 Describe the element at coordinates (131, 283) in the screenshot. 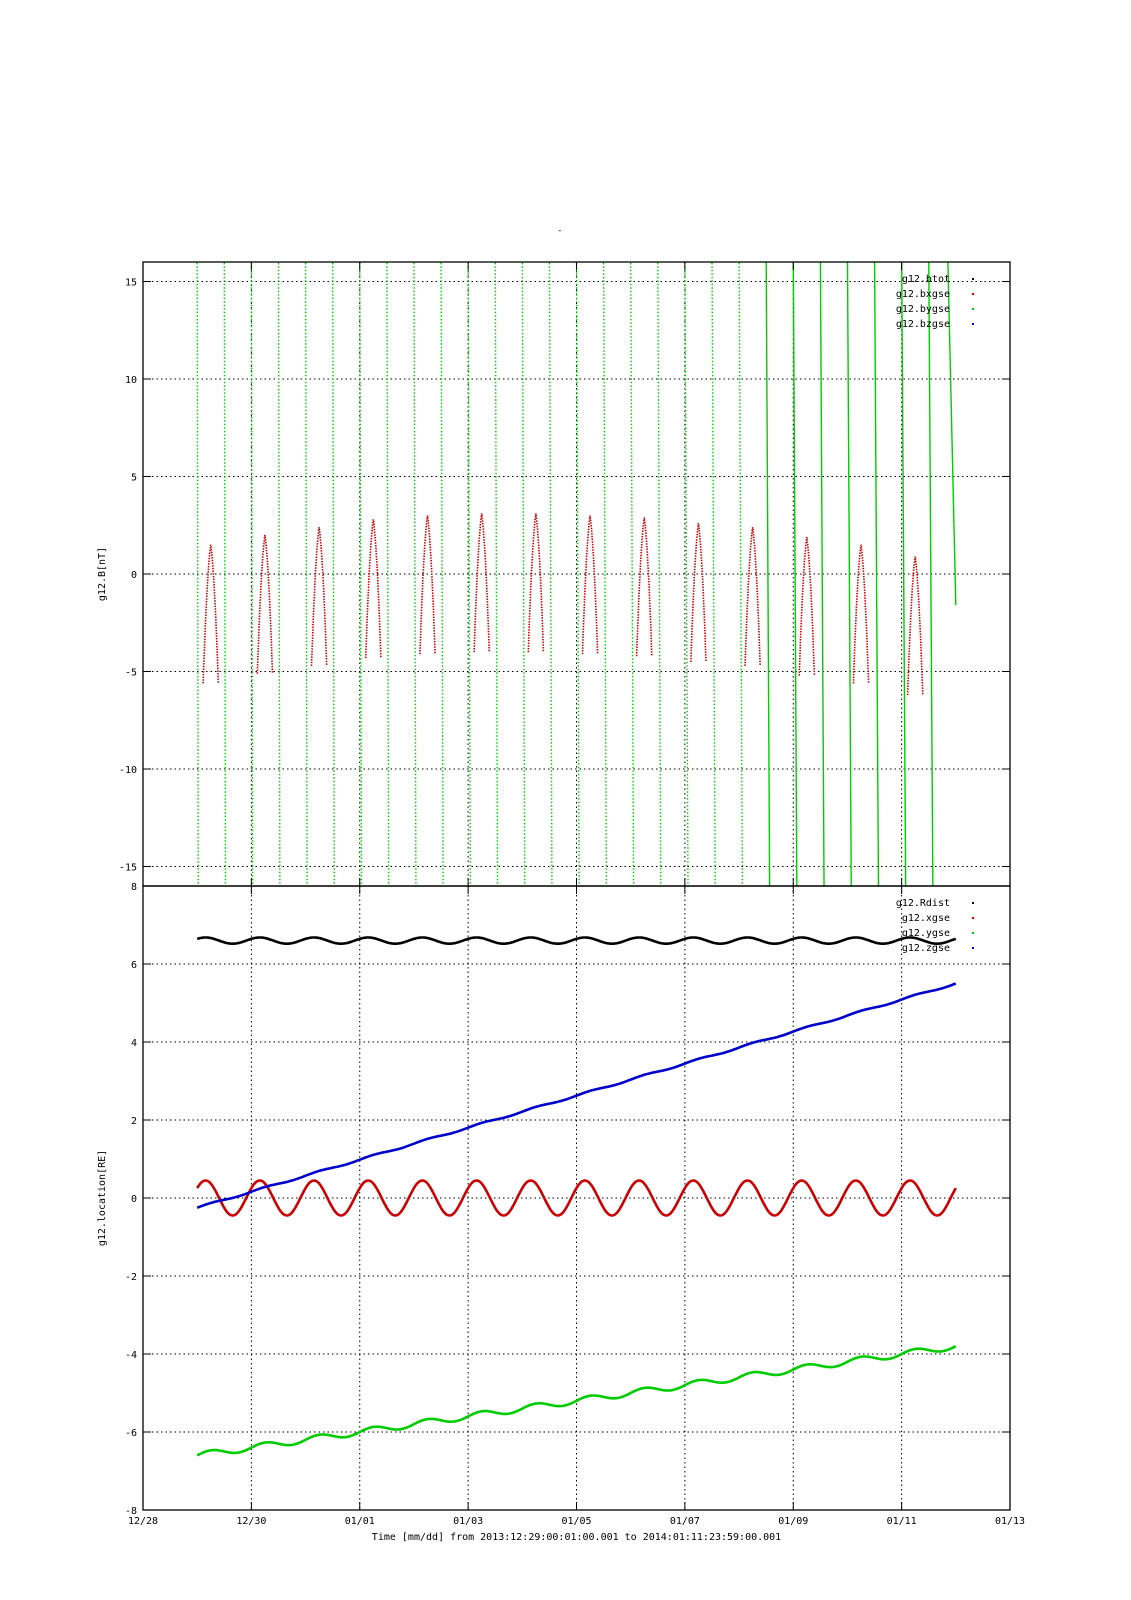

I see `y-tick-label: 15` at that location.